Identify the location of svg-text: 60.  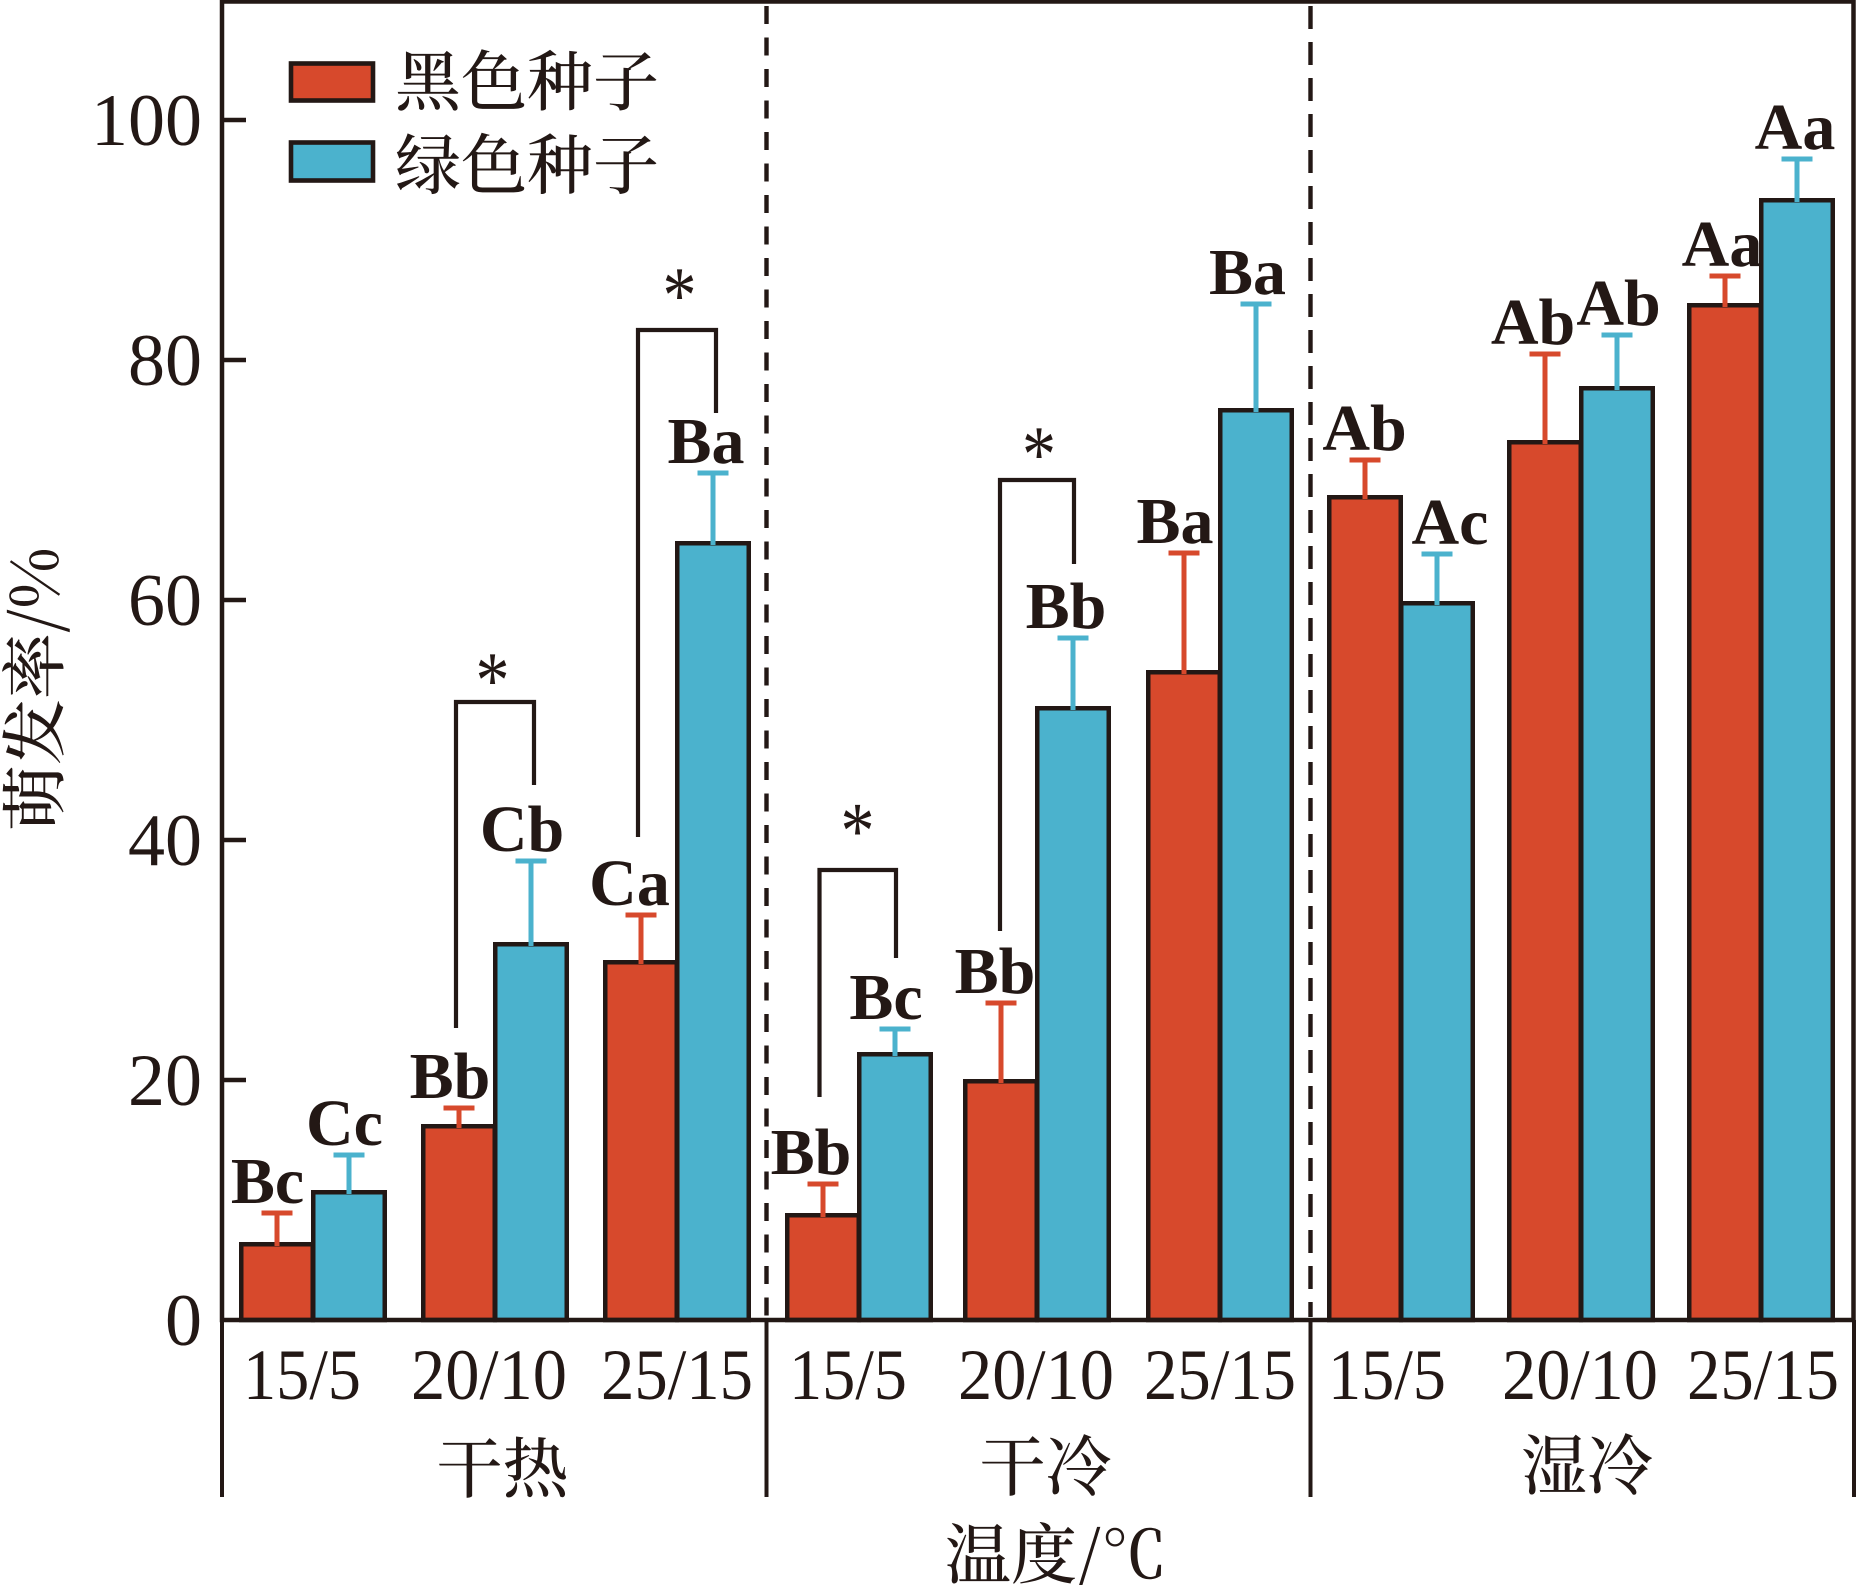
(165, 601).